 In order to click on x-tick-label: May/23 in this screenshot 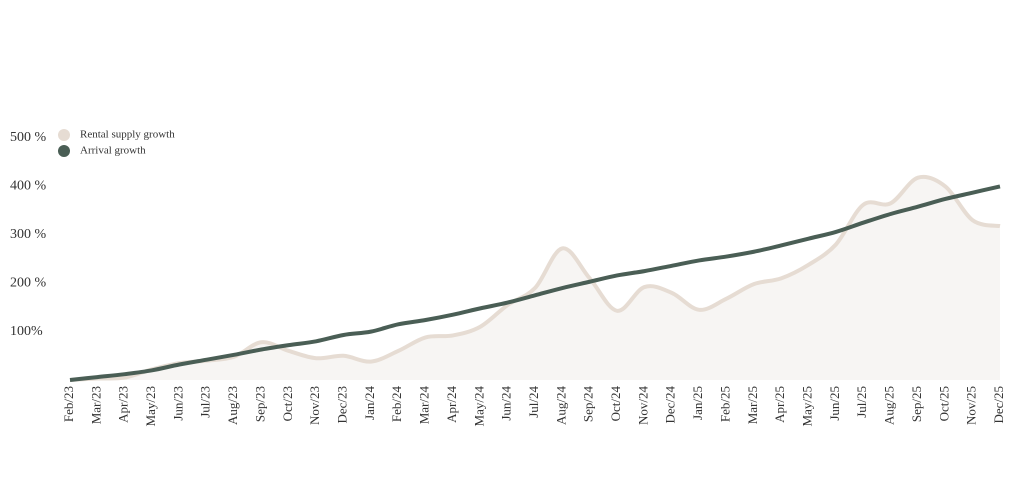, I will do `click(150, 406)`.